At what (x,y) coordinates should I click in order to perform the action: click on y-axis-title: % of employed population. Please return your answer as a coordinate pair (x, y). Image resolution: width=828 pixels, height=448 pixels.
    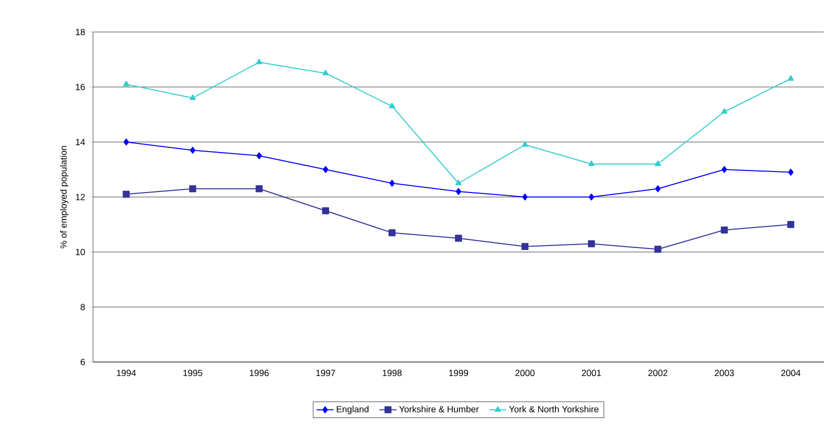
    Looking at the image, I should click on (64, 197).